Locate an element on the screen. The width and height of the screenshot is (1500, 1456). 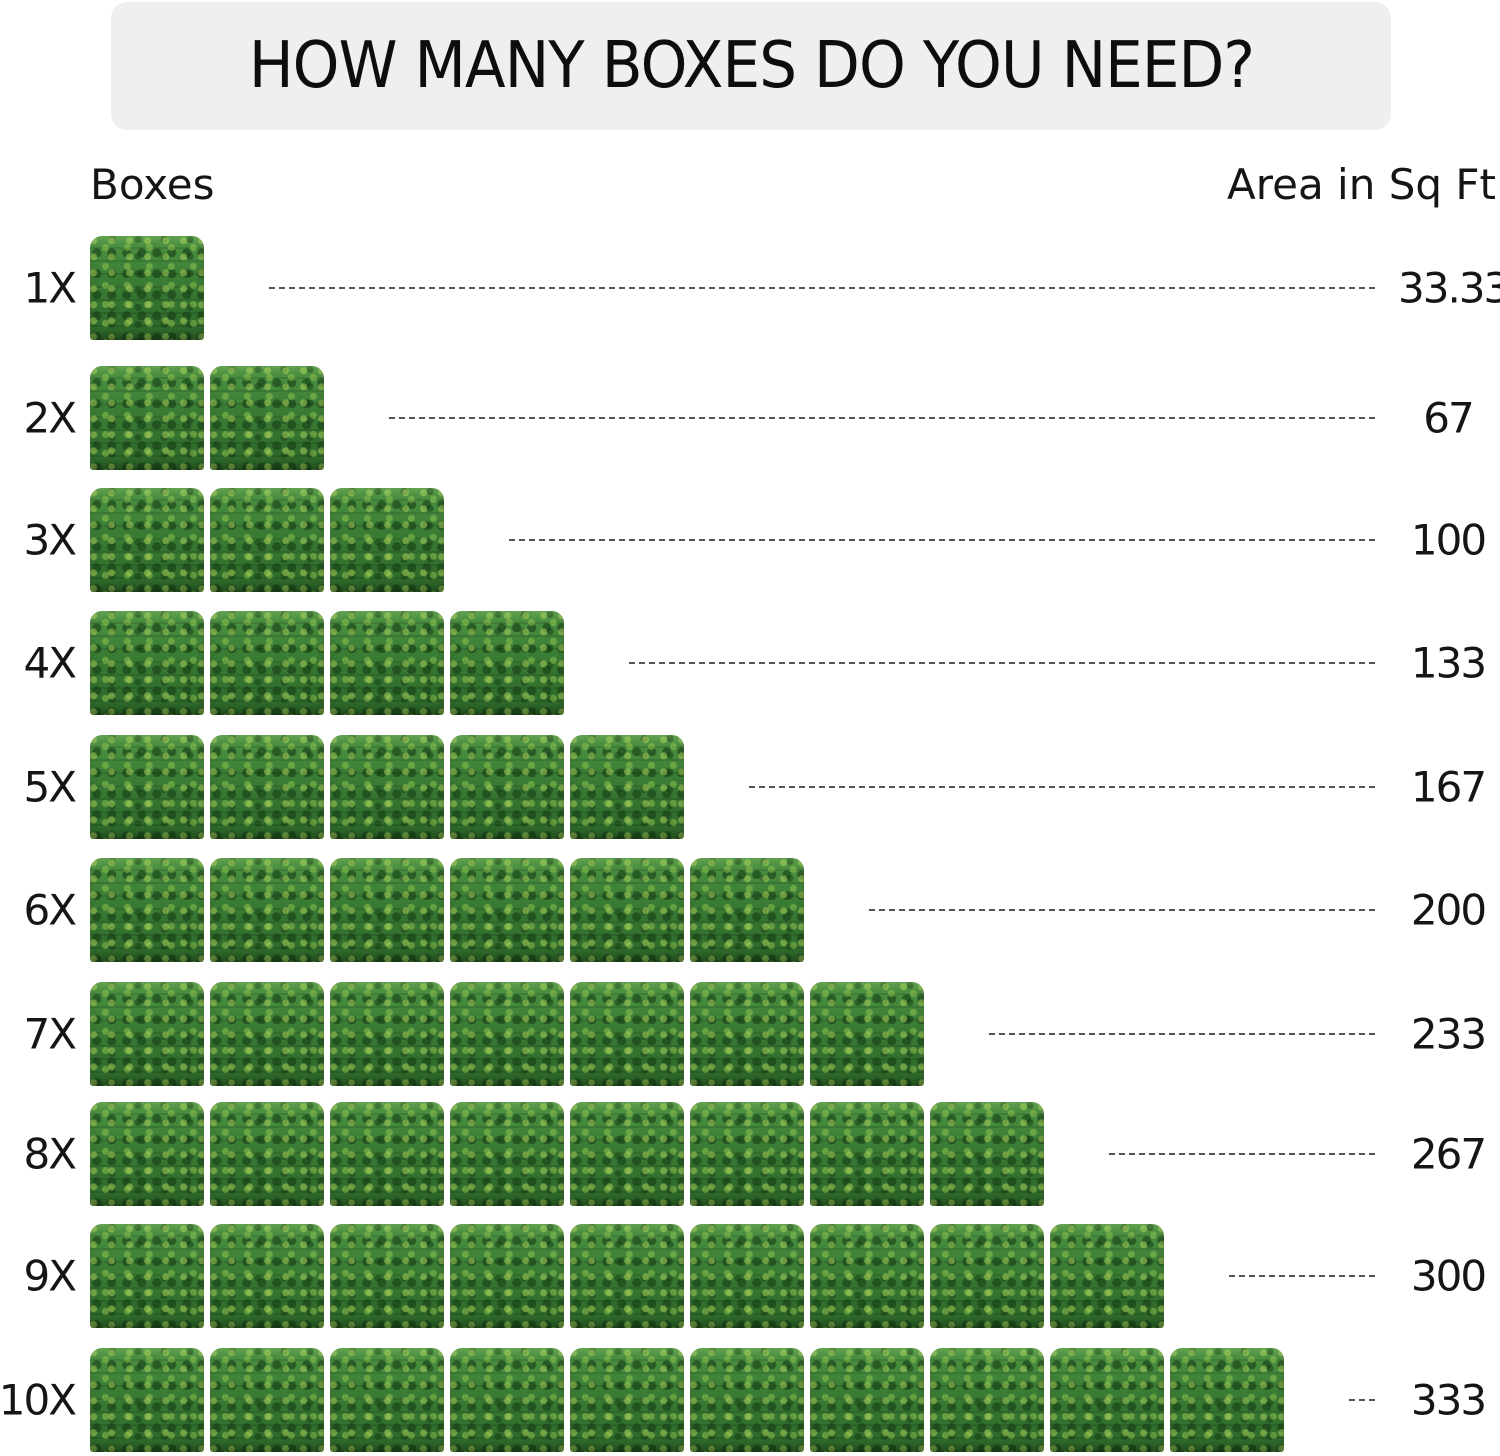
table-row: 7X 233 is located at coordinates (750, 1034).